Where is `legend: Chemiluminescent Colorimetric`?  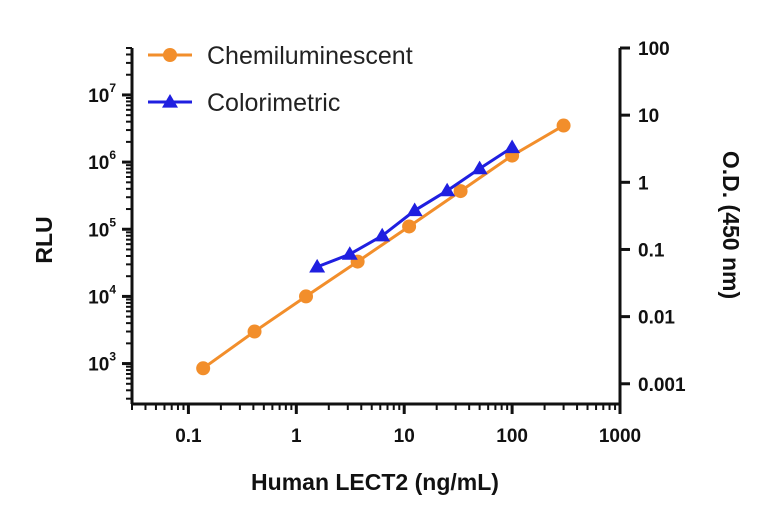 legend: Chemiluminescent Colorimetric is located at coordinates (280, 79).